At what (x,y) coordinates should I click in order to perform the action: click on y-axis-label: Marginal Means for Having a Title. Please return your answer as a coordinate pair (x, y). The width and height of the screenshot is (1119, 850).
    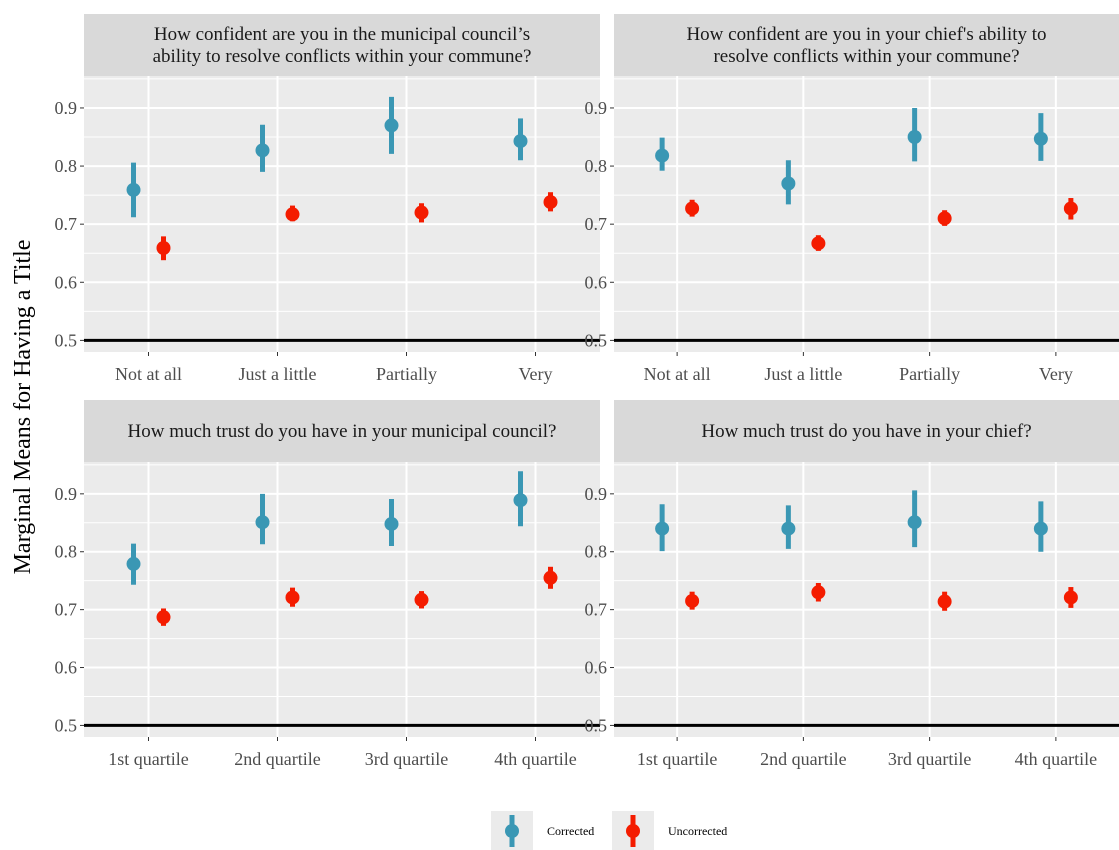
    Looking at the image, I should click on (23, 407).